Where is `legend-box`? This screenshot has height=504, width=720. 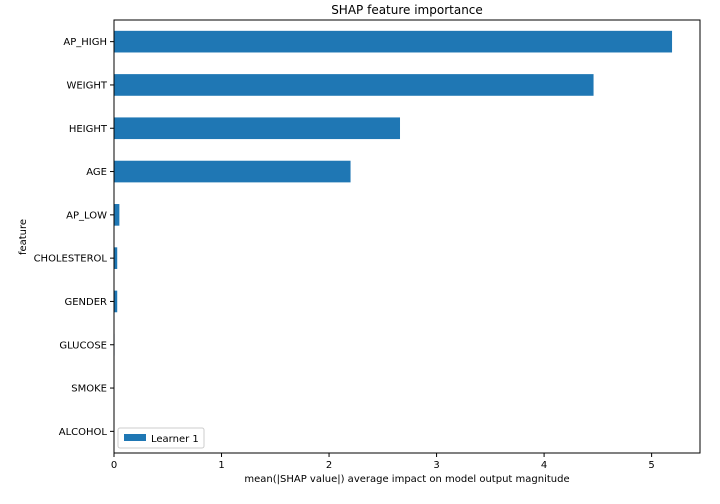
legend-box is located at coordinates (161, 438).